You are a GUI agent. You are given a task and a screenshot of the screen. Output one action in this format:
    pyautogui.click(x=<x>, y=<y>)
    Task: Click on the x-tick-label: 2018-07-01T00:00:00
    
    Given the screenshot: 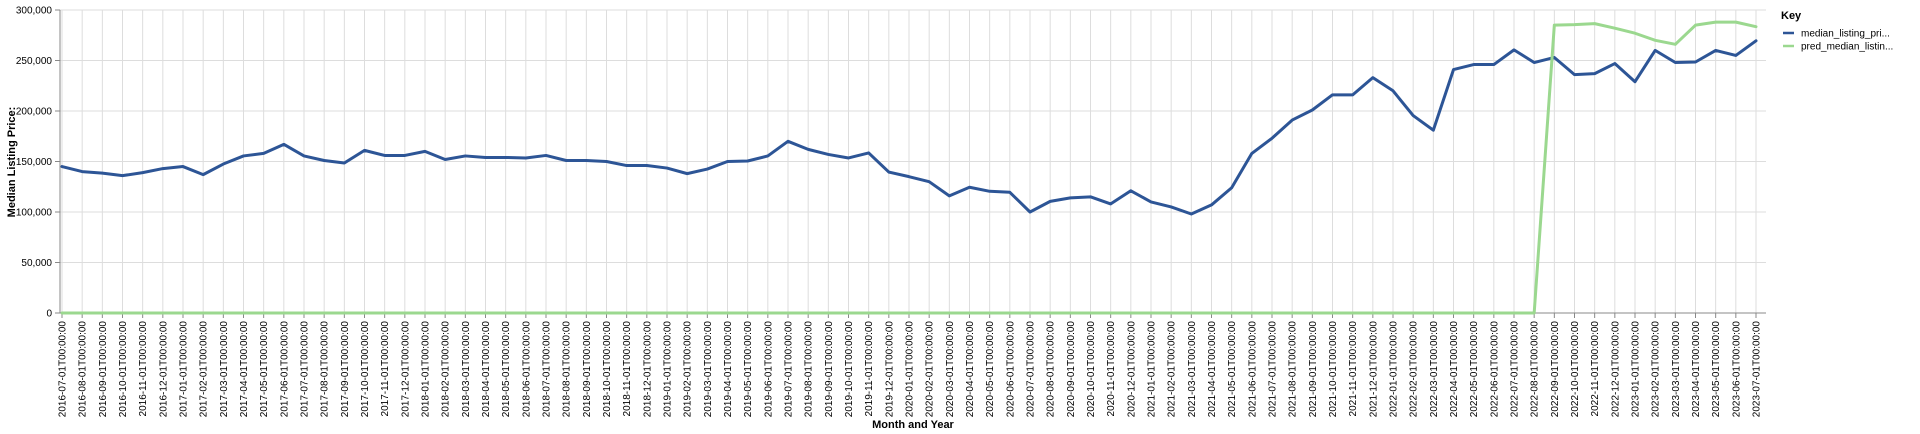 What is the action you would take?
    pyautogui.click(x=547, y=369)
    